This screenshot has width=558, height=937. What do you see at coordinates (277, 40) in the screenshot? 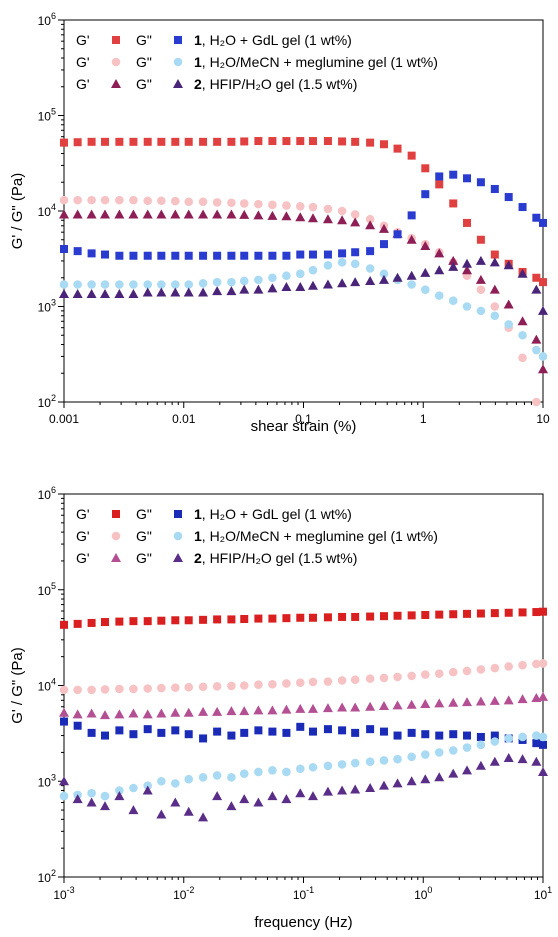
I see `legend-series-text: , H₂O + GdL gel (1 wt%)` at bounding box center [277, 40].